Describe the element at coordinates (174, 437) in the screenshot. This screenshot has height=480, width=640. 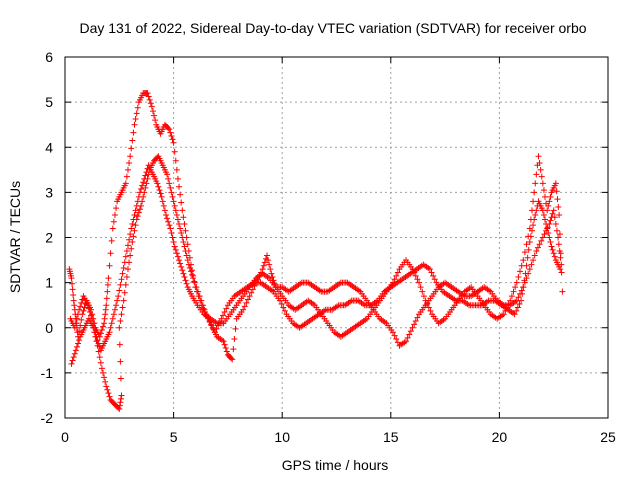
I see `x-tick-label: 5` at that location.